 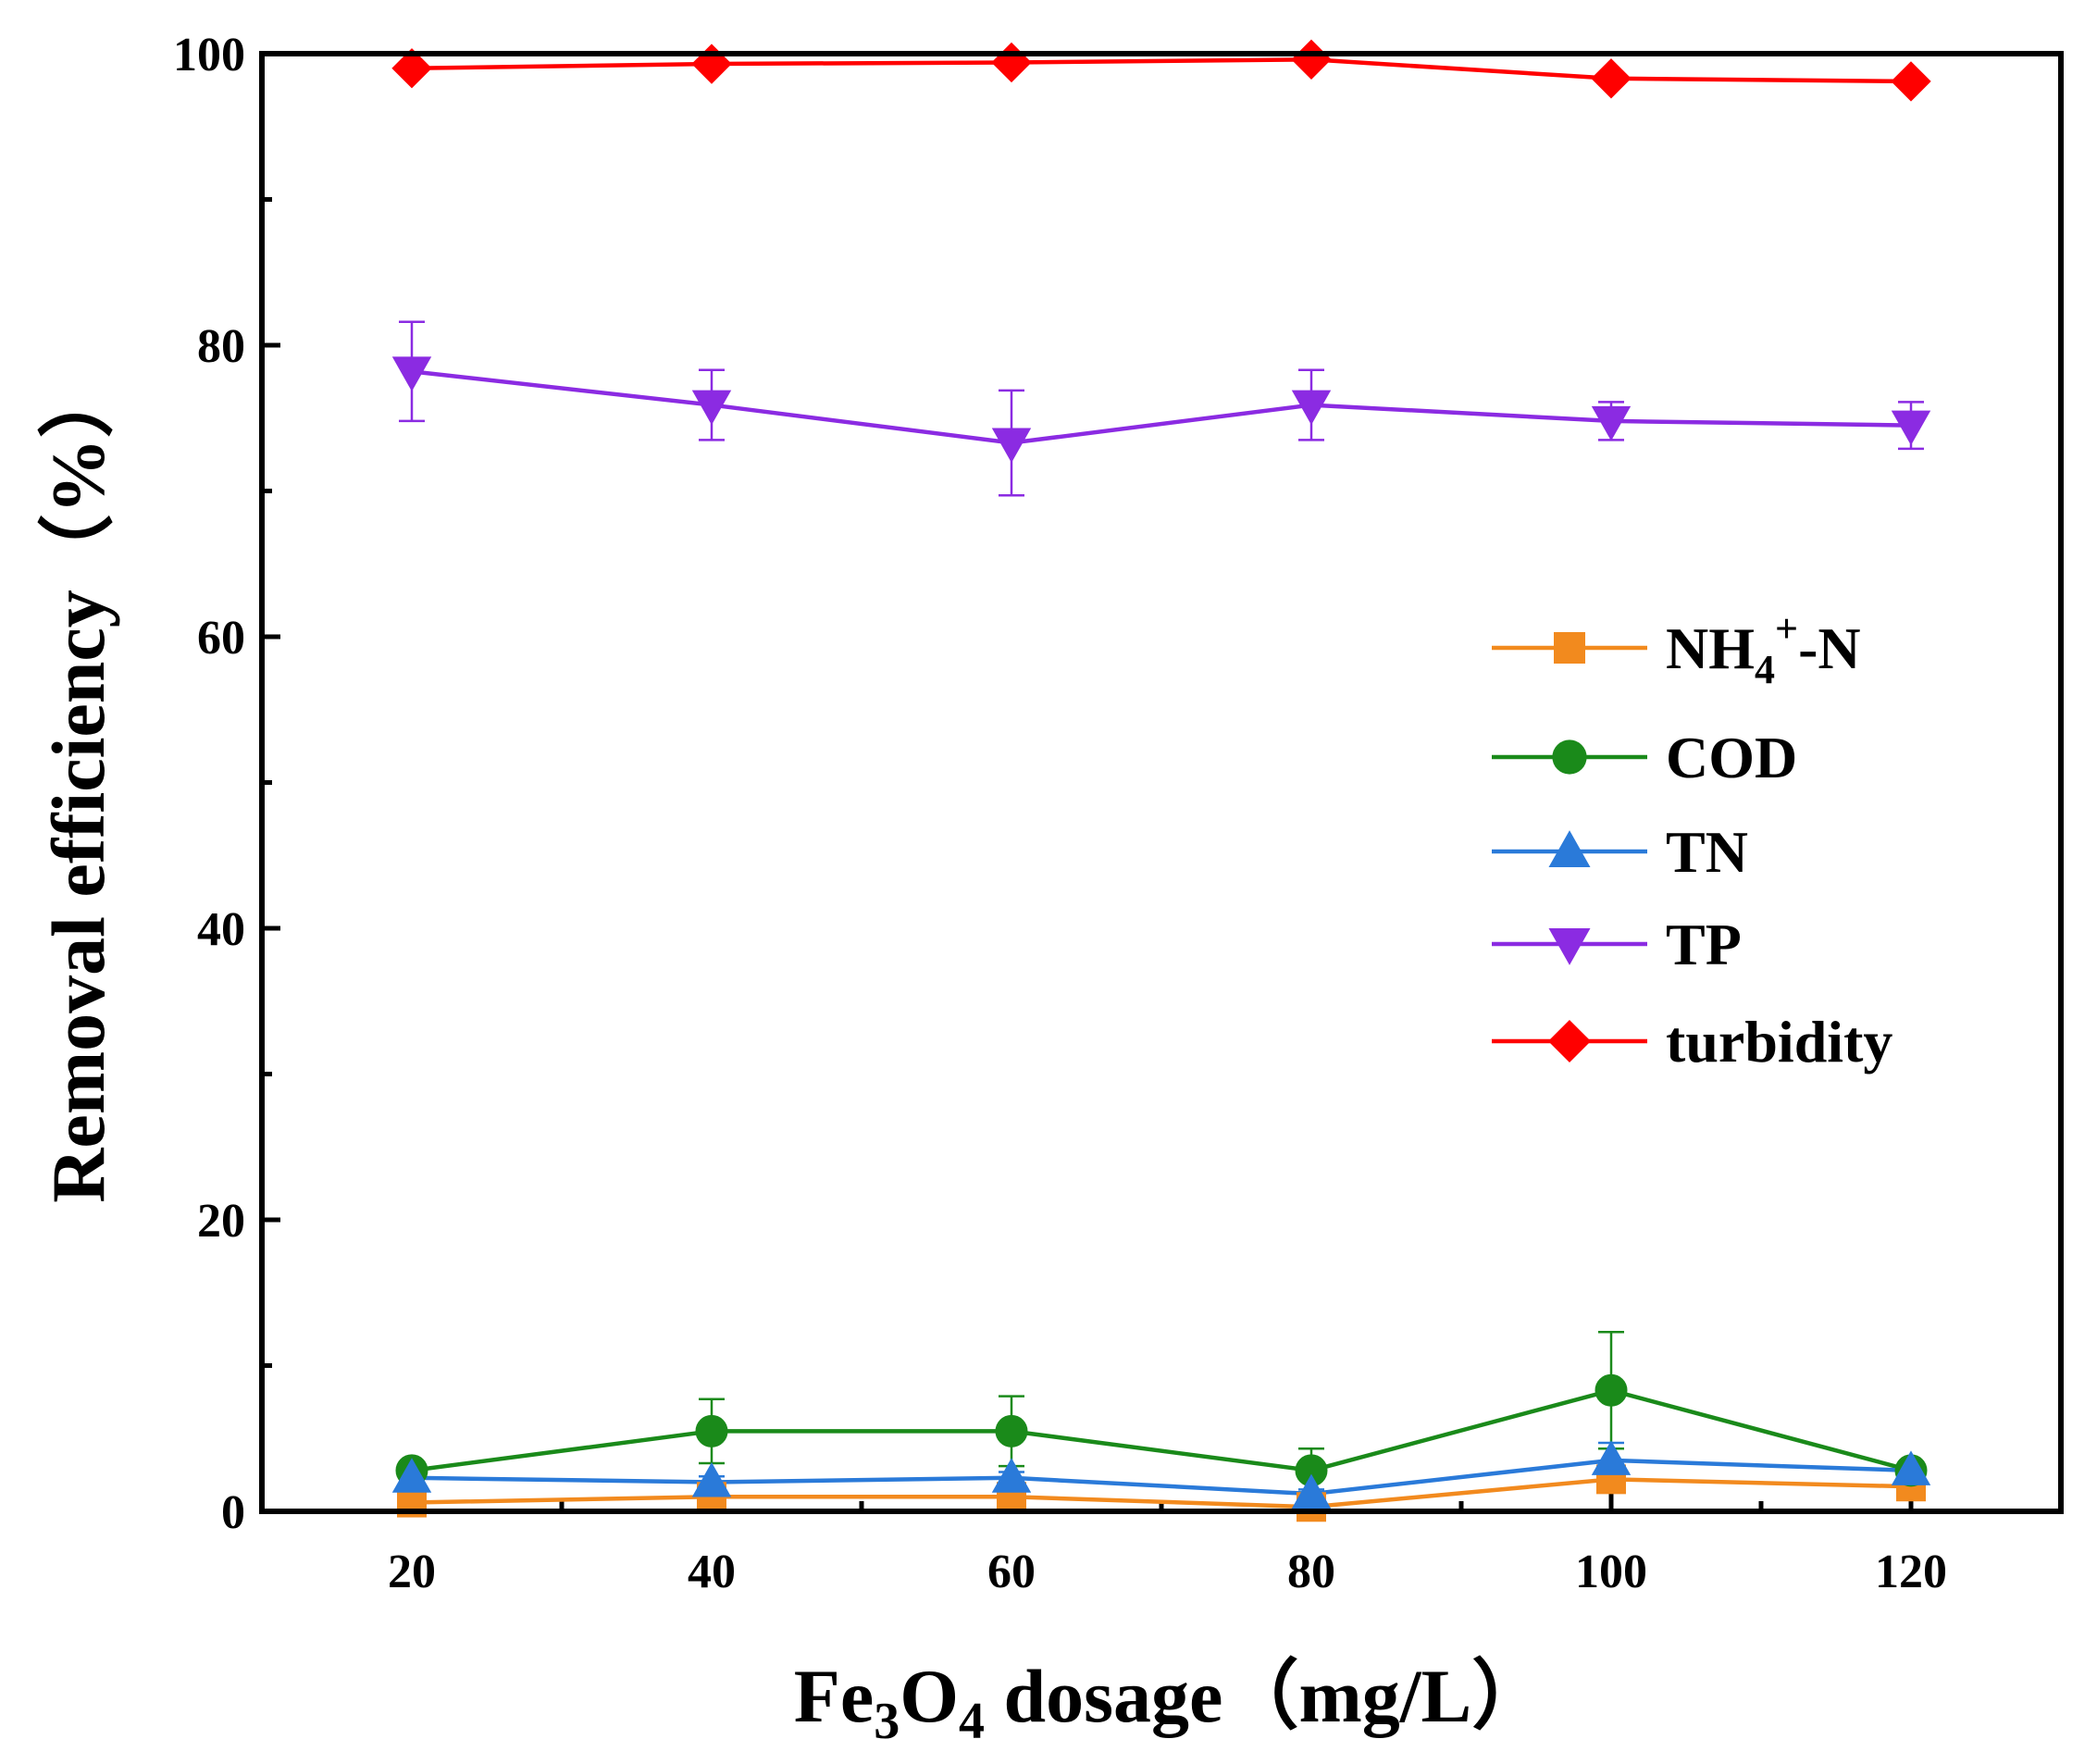 I want to click on legend-marker-turbidity, so click(x=1569, y=1041).